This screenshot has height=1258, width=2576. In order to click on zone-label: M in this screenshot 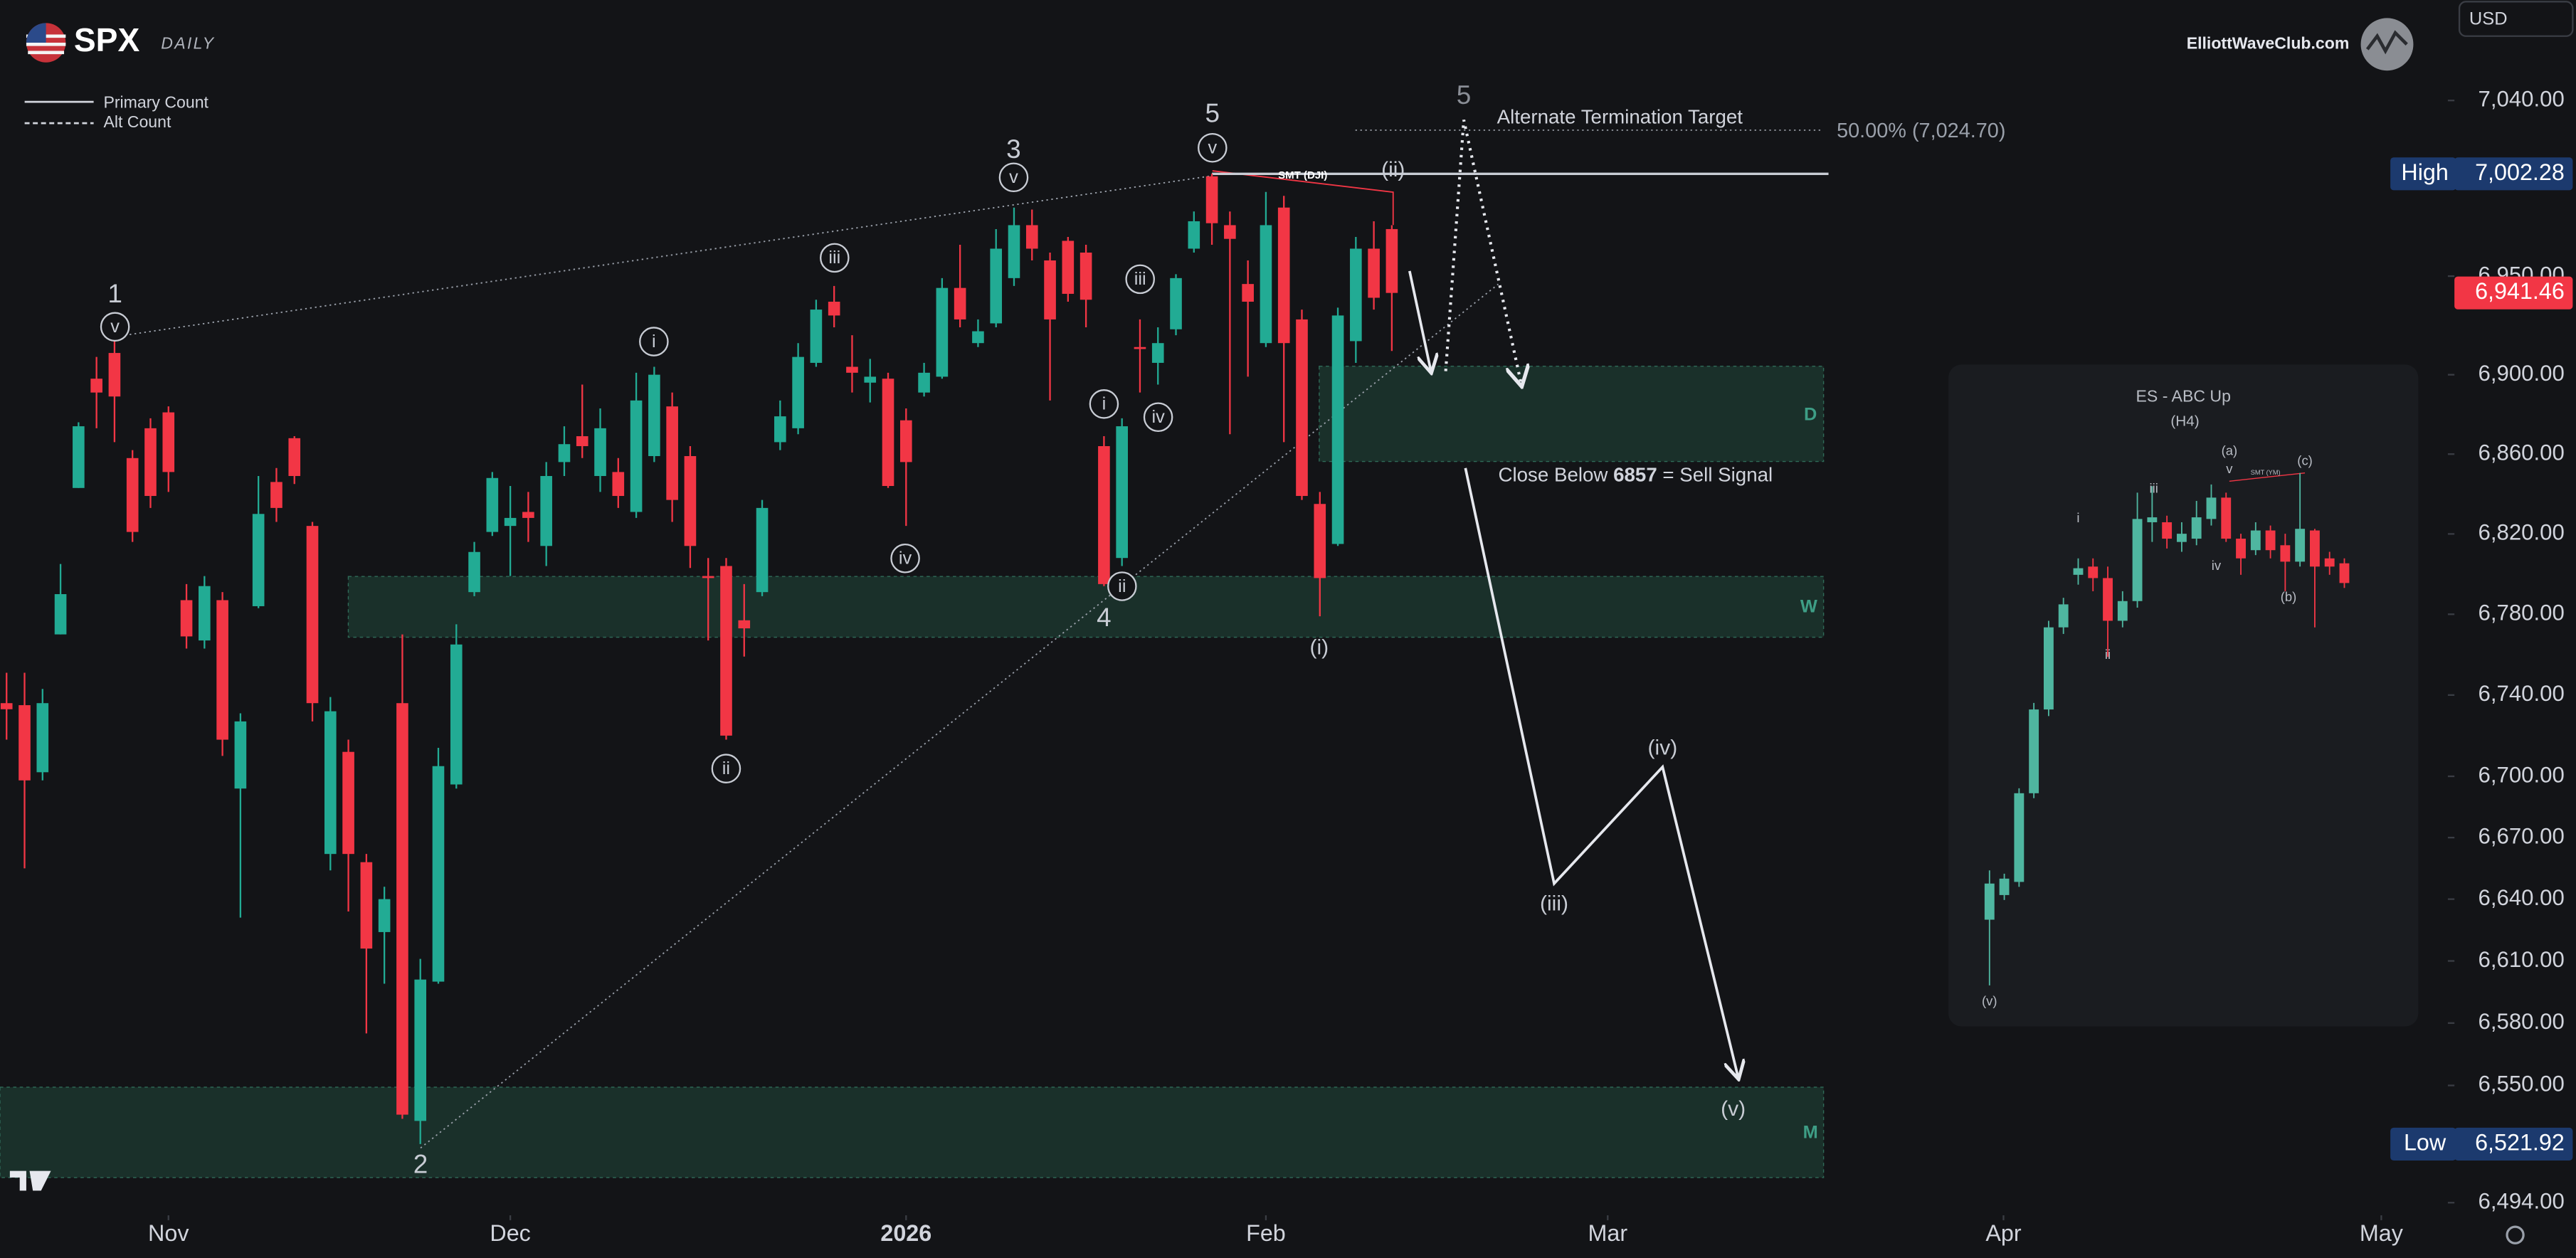, I will do `click(1810, 1132)`.